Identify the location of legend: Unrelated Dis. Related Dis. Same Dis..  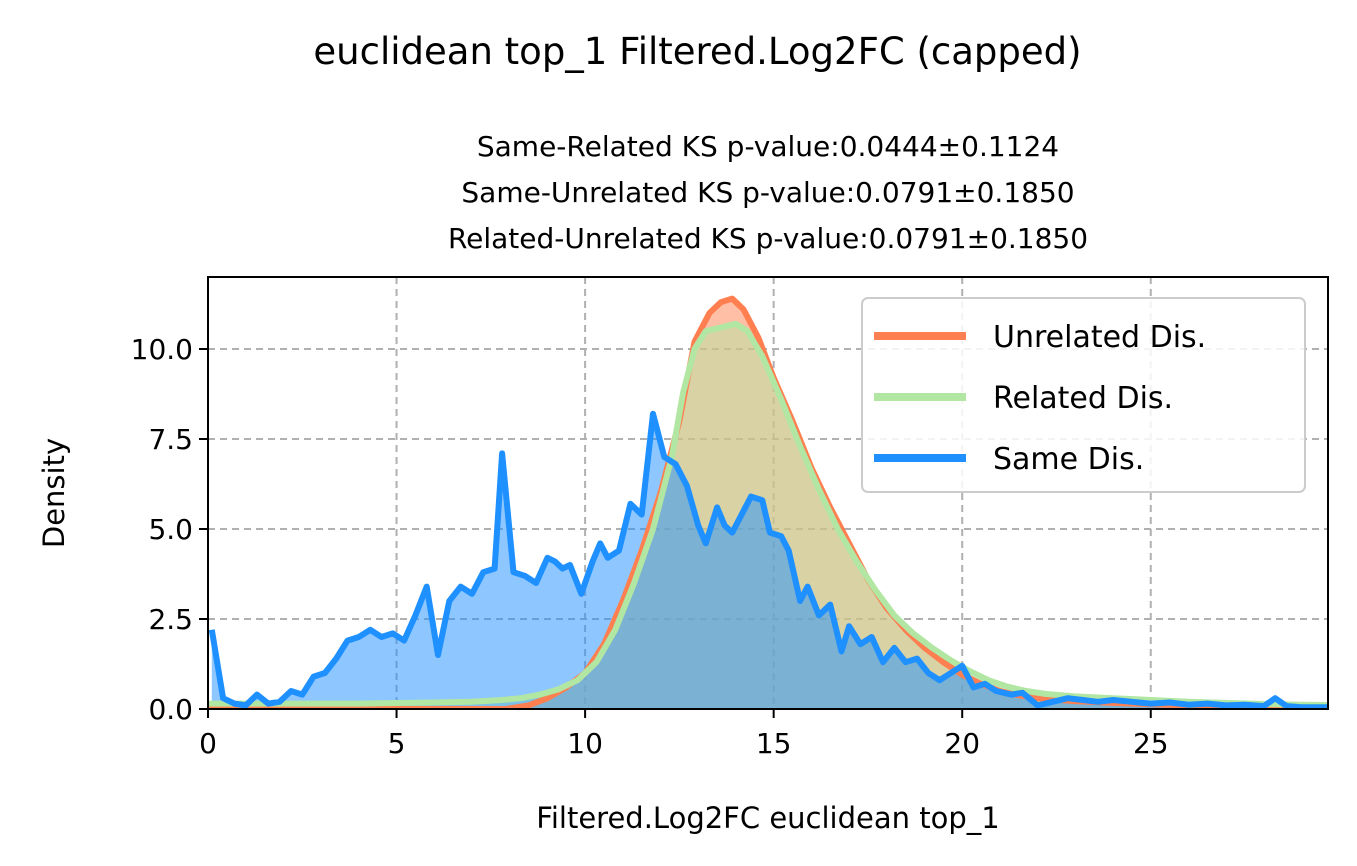
(1083, 395).